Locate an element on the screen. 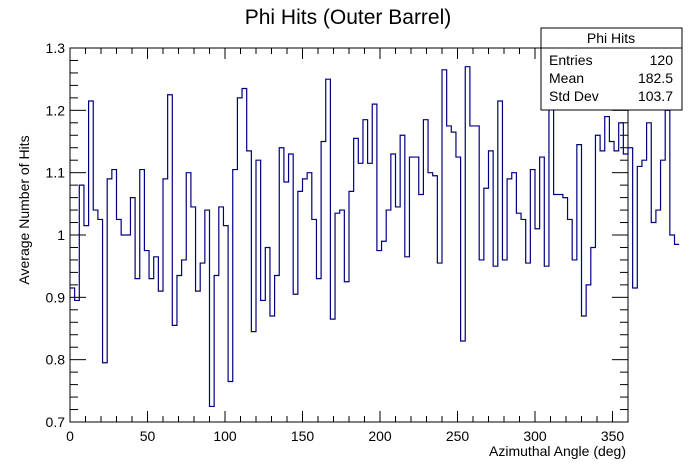 The image size is (696, 472). x-tick-label: 0 is located at coordinates (70, 436).